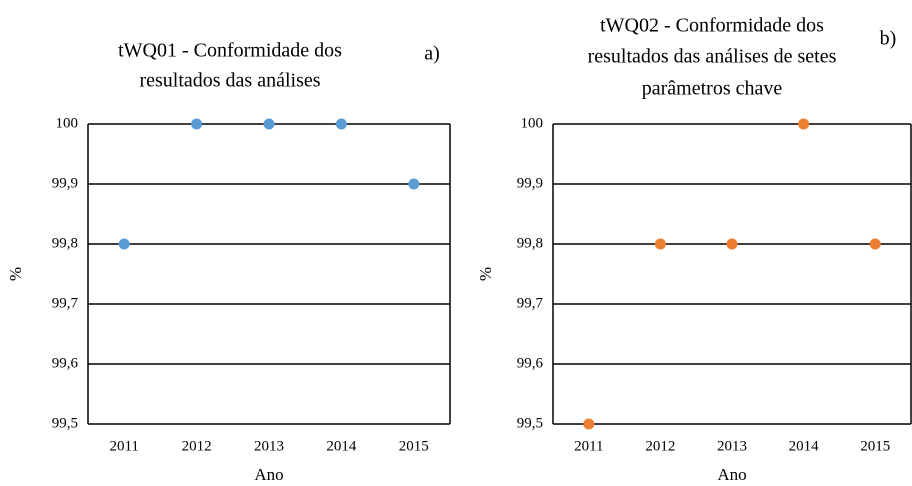 This screenshot has height=486, width=912. What do you see at coordinates (229, 81) in the screenshot?
I see `chart-title: resultados das análises` at bounding box center [229, 81].